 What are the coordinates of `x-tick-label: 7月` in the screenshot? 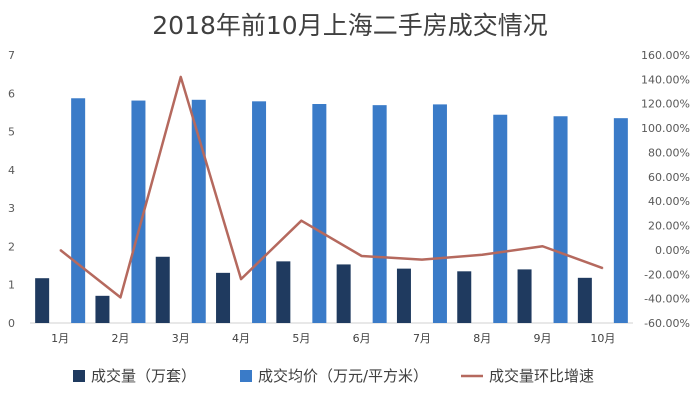 It's located at (422, 338).